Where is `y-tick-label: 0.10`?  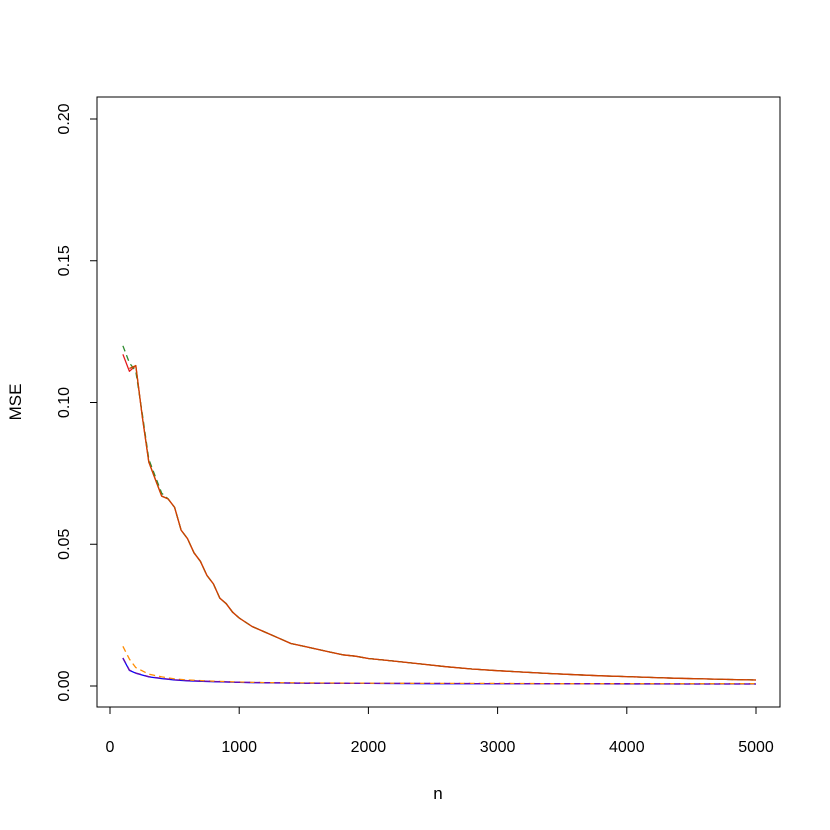
y-tick-label: 0.10 is located at coordinates (64, 402).